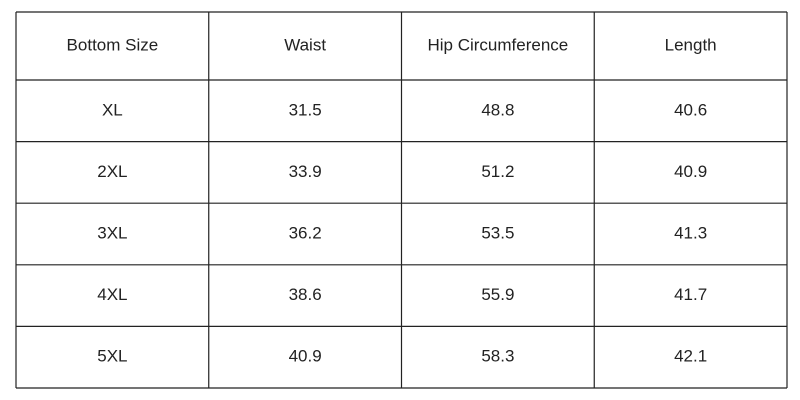 Image resolution: width=800 pixels, height=400 pixels. I want to click on measure-cell: 41.3, so click(690, 232).